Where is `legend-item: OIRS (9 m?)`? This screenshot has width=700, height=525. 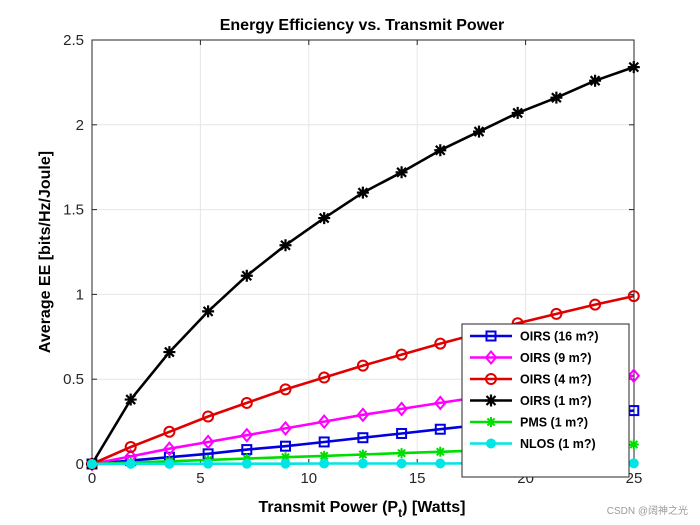
legend-item: OIRS (9 m?) is located at coordinates (531, 357).